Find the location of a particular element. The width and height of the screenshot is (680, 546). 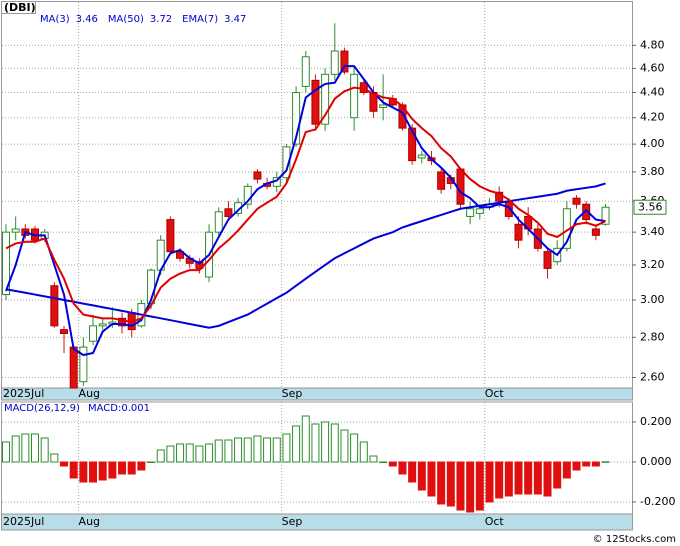

legend-value: 3.72 is located at coordinates (161, 19).